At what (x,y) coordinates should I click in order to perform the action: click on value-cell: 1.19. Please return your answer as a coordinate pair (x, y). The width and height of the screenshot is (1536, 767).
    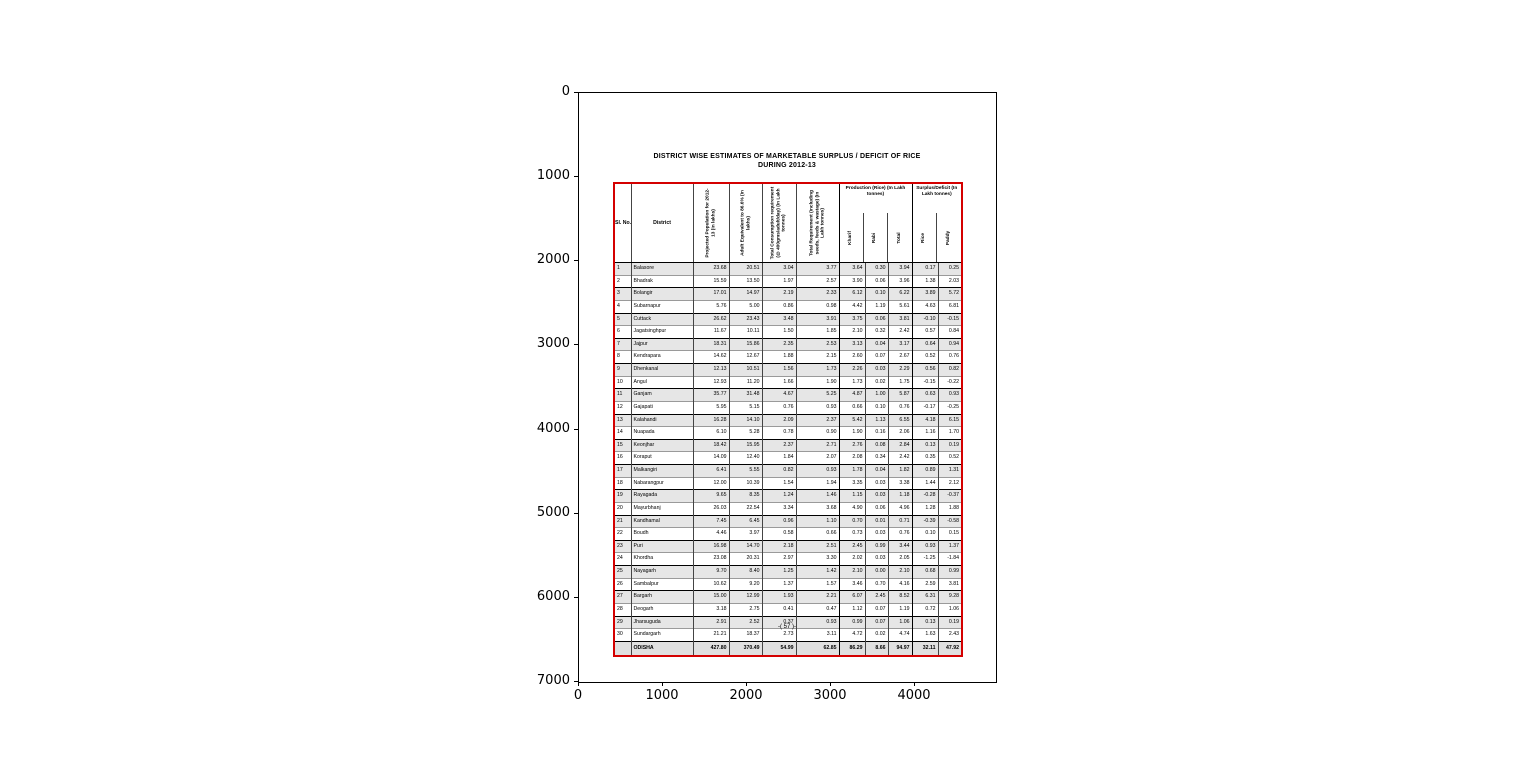
    Looking at the image, I should click on (876, 306).